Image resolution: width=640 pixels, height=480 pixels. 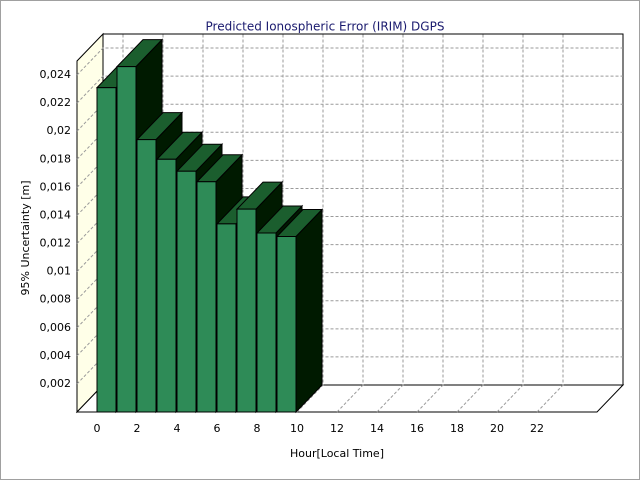 What do you see at coordinates (377, 428) in the screenshot?
I see `x-tick-label: 14` at bounding box center [377, 428].